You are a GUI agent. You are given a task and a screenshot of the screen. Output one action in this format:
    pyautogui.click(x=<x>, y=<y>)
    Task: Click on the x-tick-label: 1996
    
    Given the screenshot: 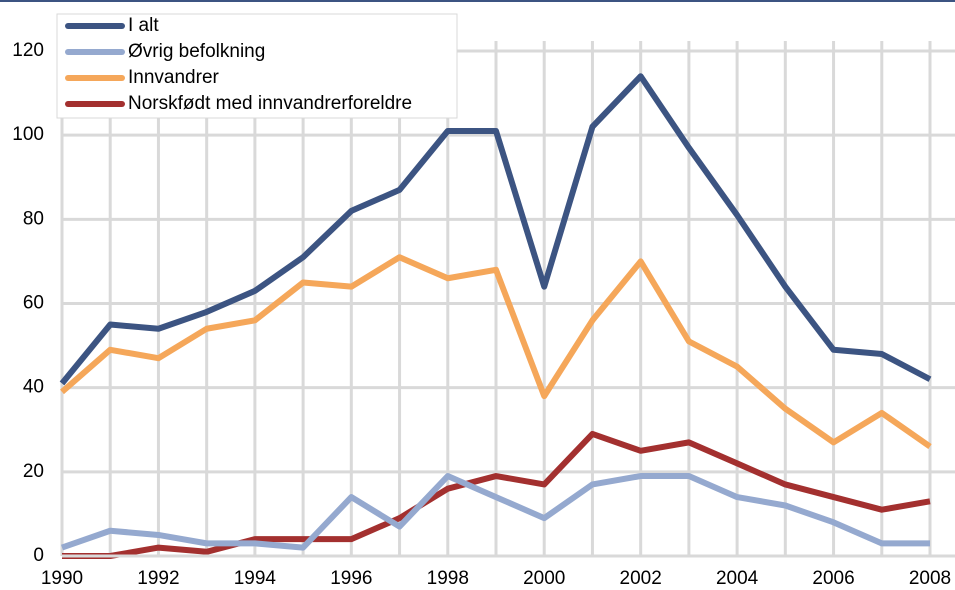 What is the action you would take?
    pyautogui.click(x=351, y=578)
    